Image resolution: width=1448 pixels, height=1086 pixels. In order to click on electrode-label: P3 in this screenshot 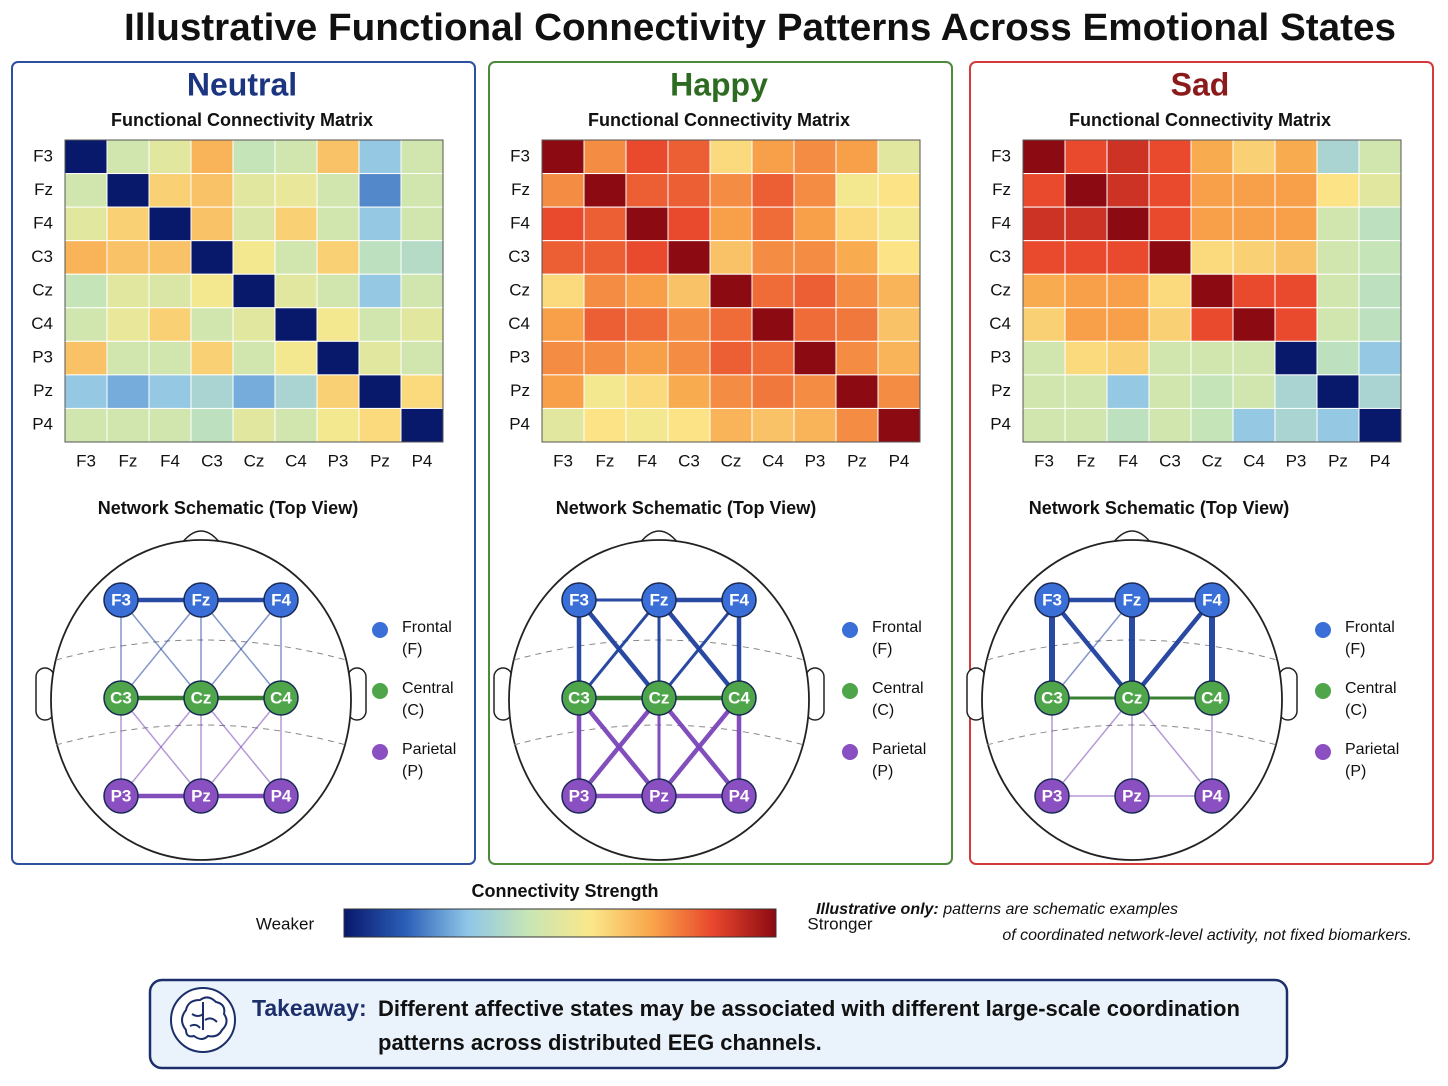, I will do `click(1052, 795)`.